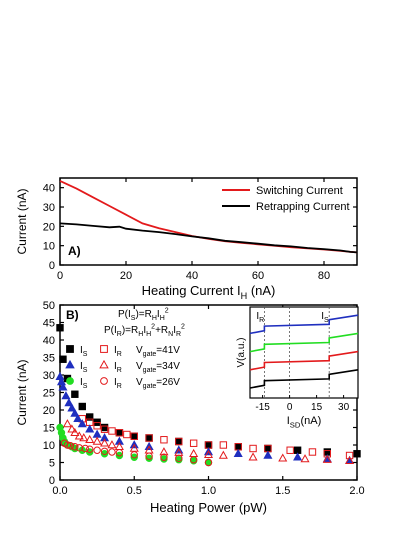  Describe the element at coordinates (208, 238) in the screenshot. I see `panel-a-series-line-retrapping` at that location.